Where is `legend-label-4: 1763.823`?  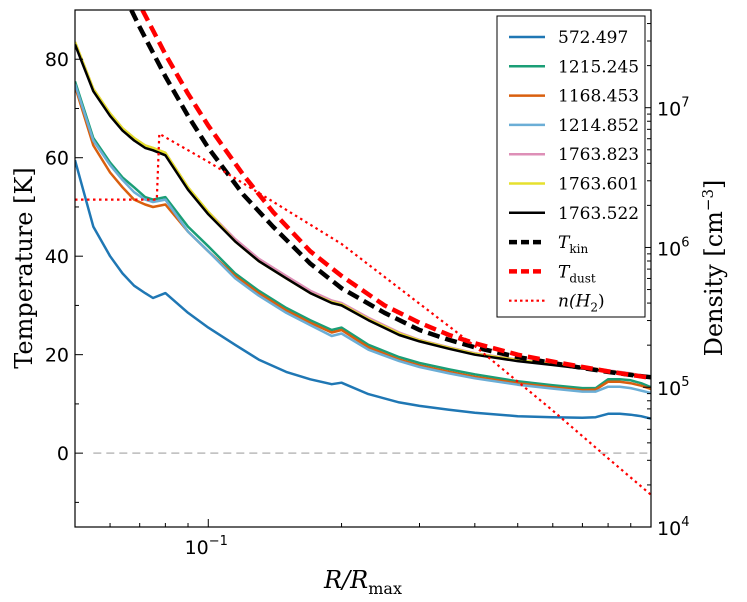 legend-label-4: 1763.823 is located at coordinates (598, 155).